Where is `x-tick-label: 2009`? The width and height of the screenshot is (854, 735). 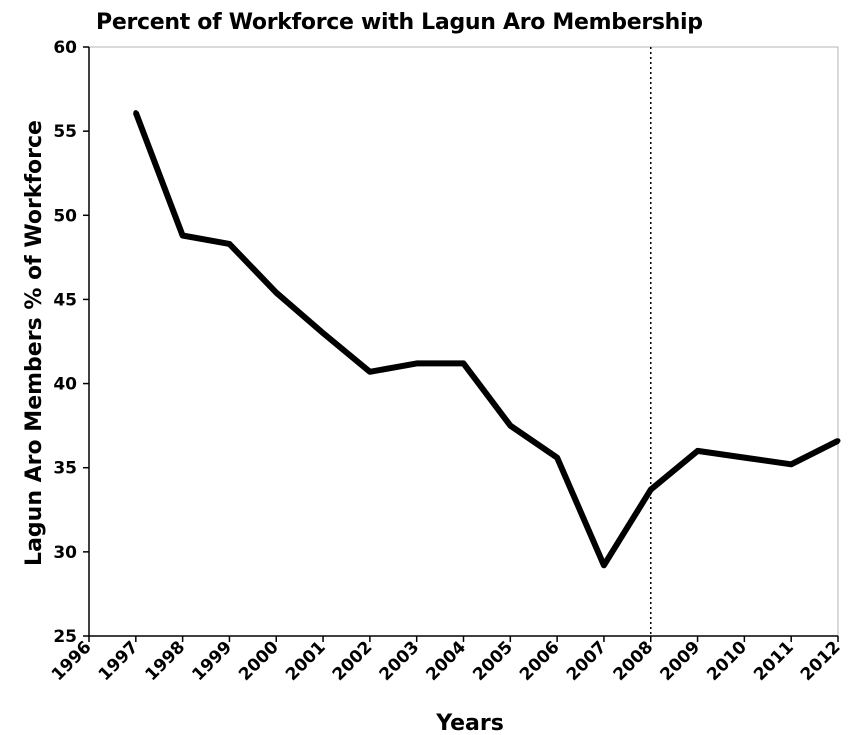
x-tick-label: 2009 is located at coordinates (680, 661).